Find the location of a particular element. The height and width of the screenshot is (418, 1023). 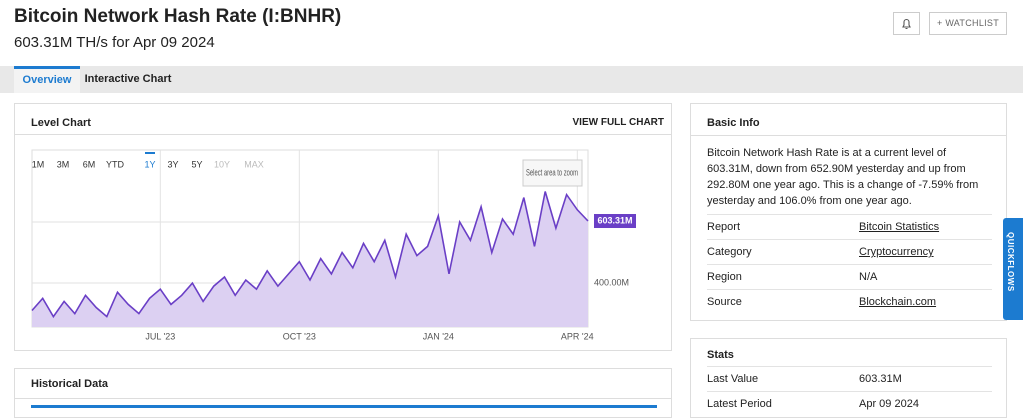

info-row: Source Blockchain.com is located at coordinates (849, 301).